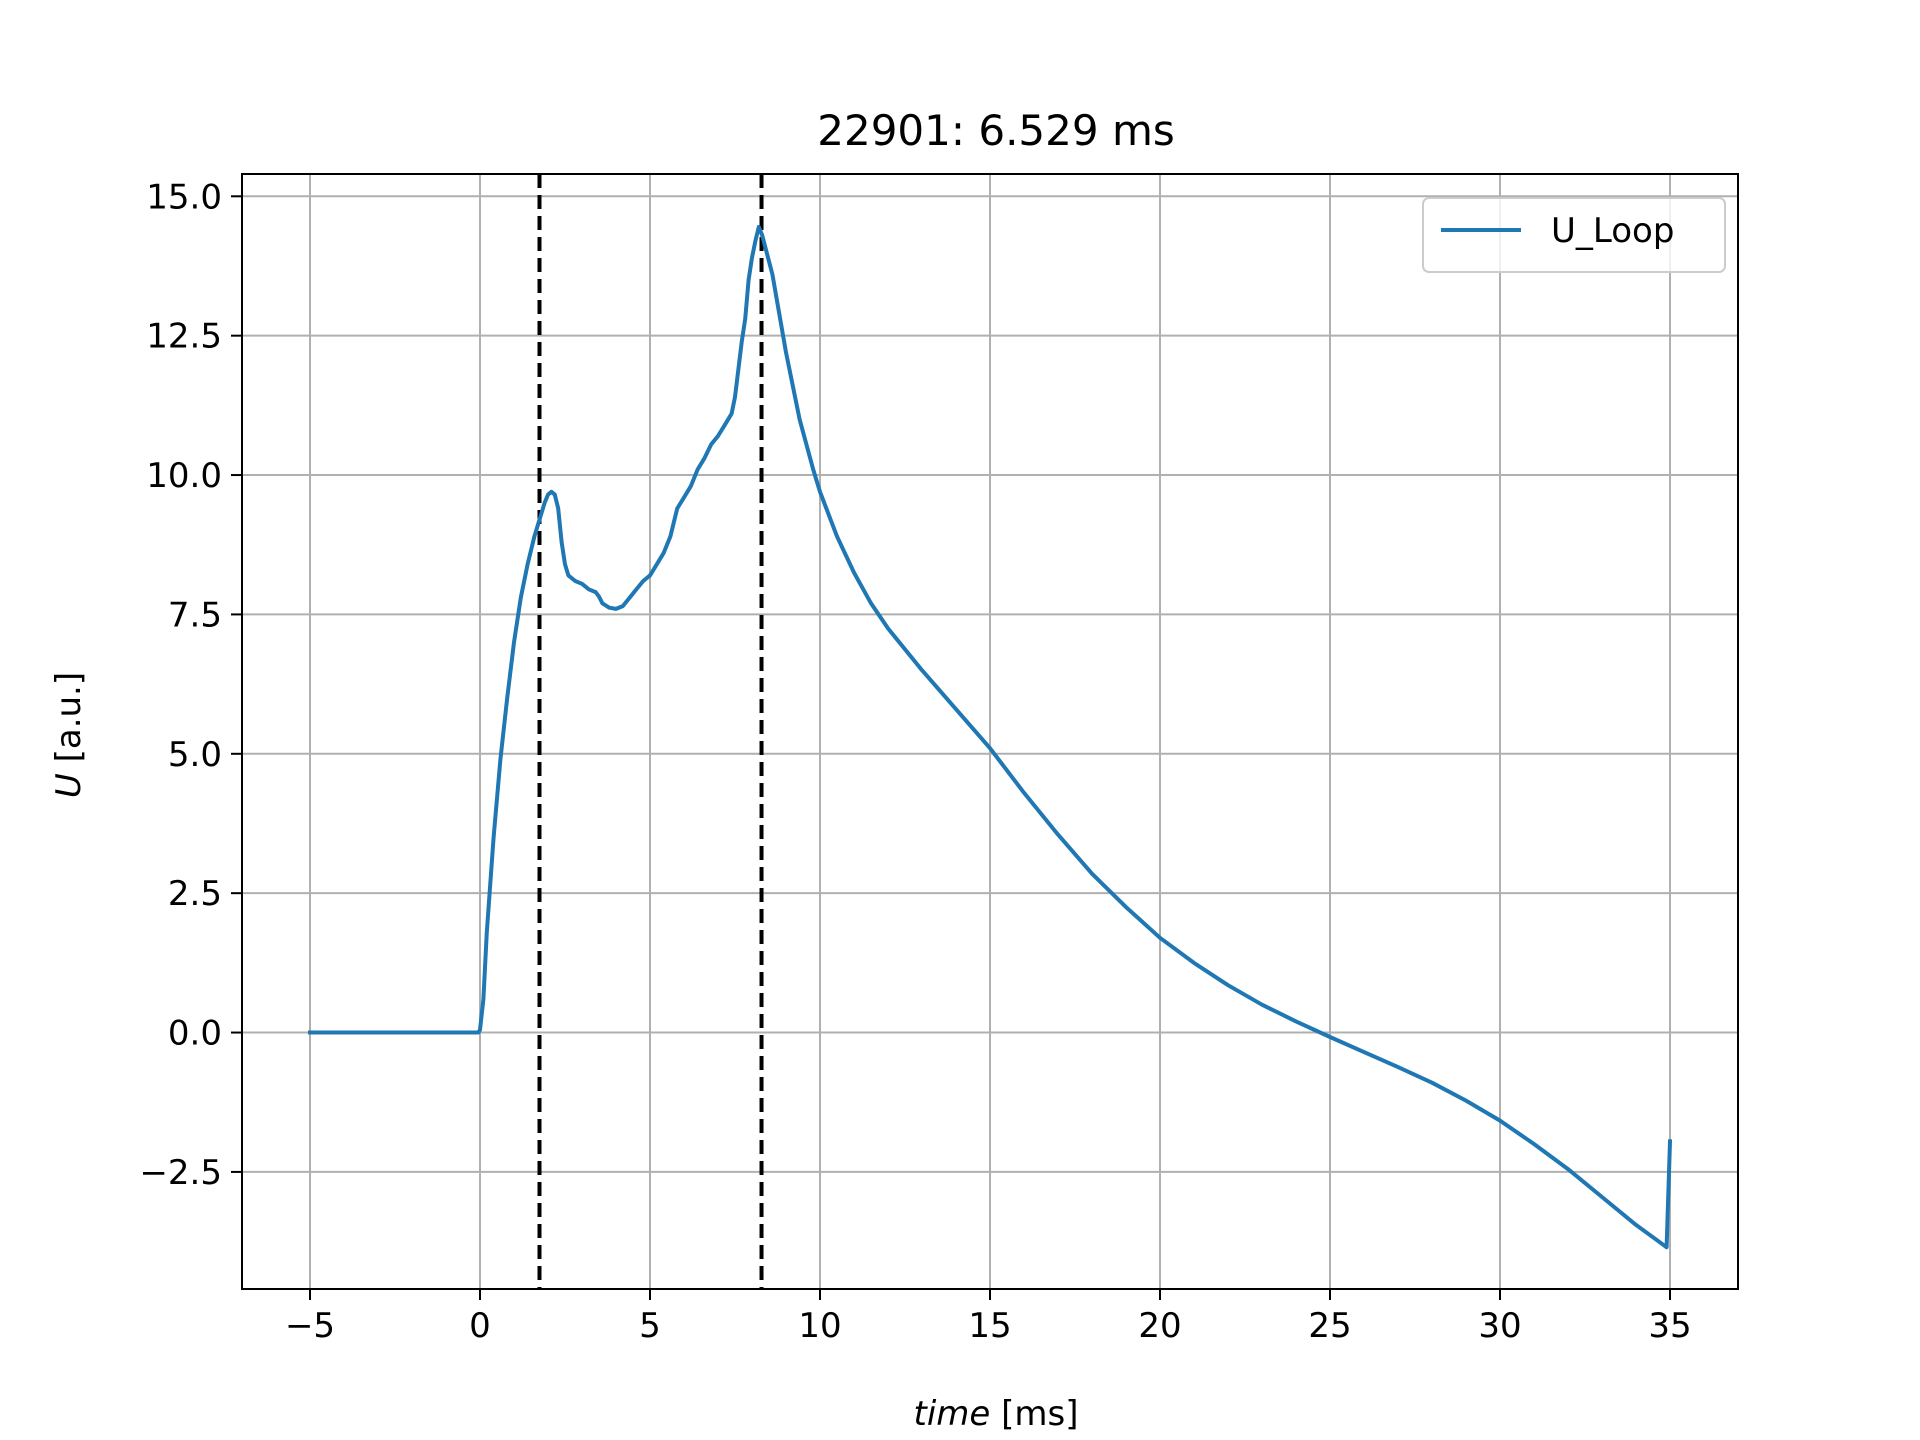 This screenshot has width=1920, height=1440. I want to click on x-tick-label: 25, so click(1329, 1326).